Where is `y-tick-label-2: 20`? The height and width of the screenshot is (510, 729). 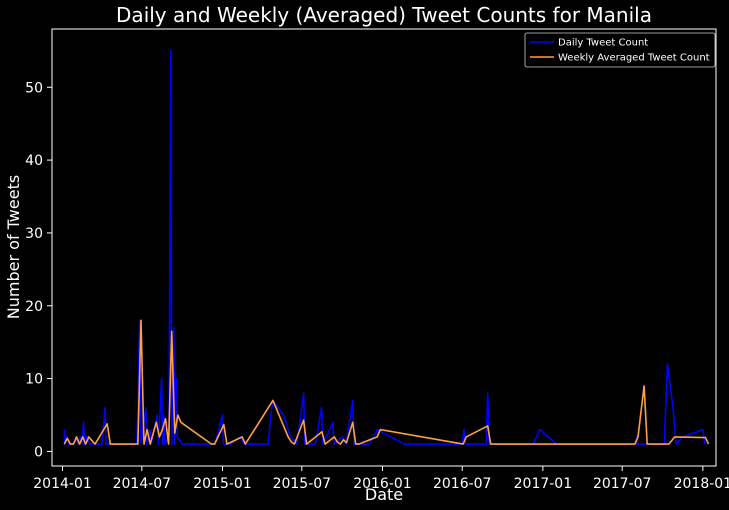
y-tick-label-2: 20 is located at coordinates (34, 307).